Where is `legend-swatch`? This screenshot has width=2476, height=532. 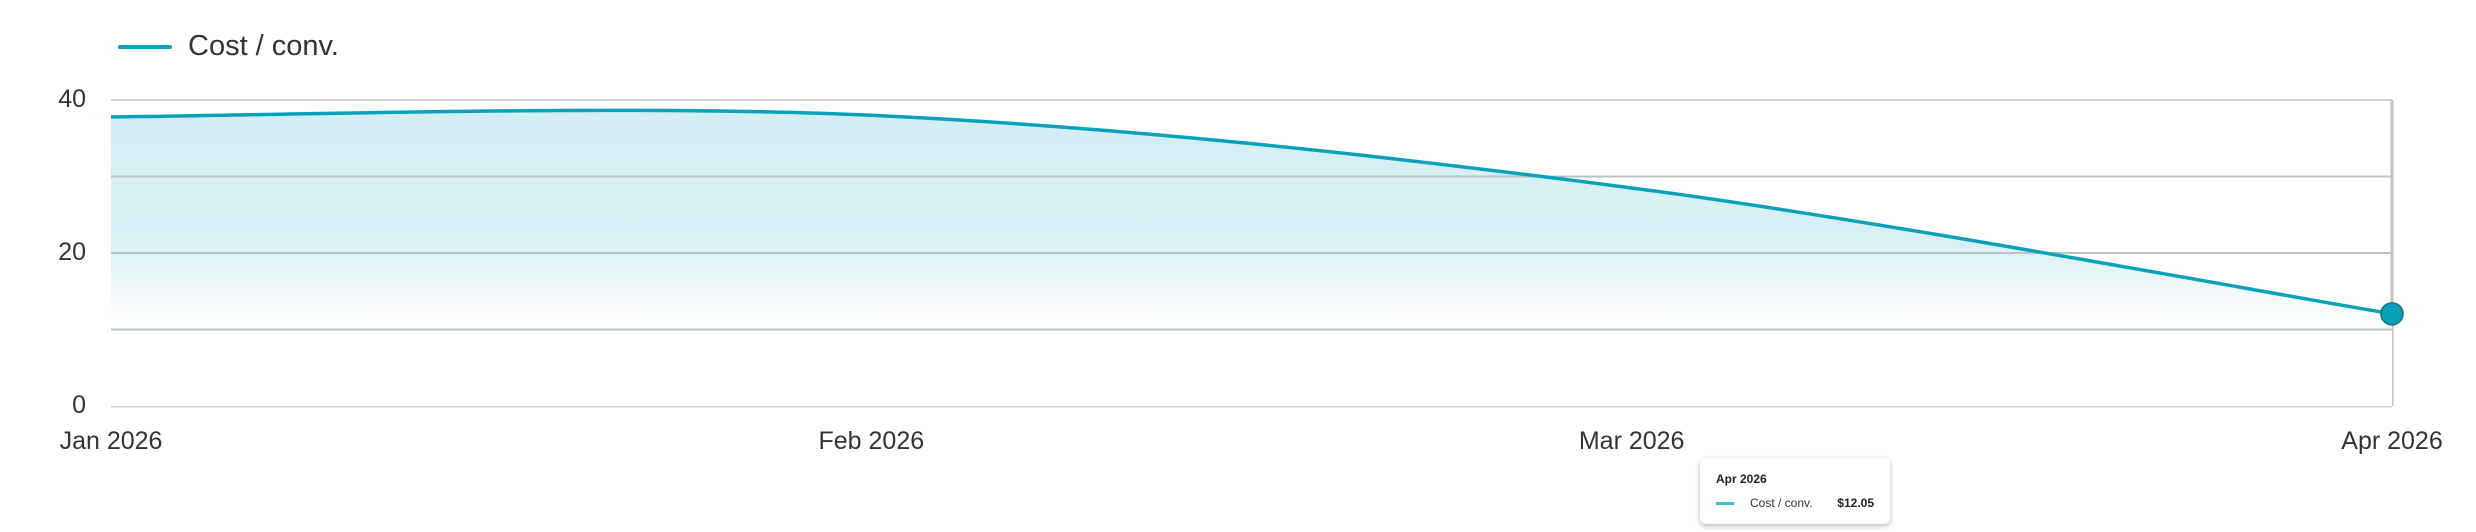
legend-swatch is located at coordinates (145, 46).